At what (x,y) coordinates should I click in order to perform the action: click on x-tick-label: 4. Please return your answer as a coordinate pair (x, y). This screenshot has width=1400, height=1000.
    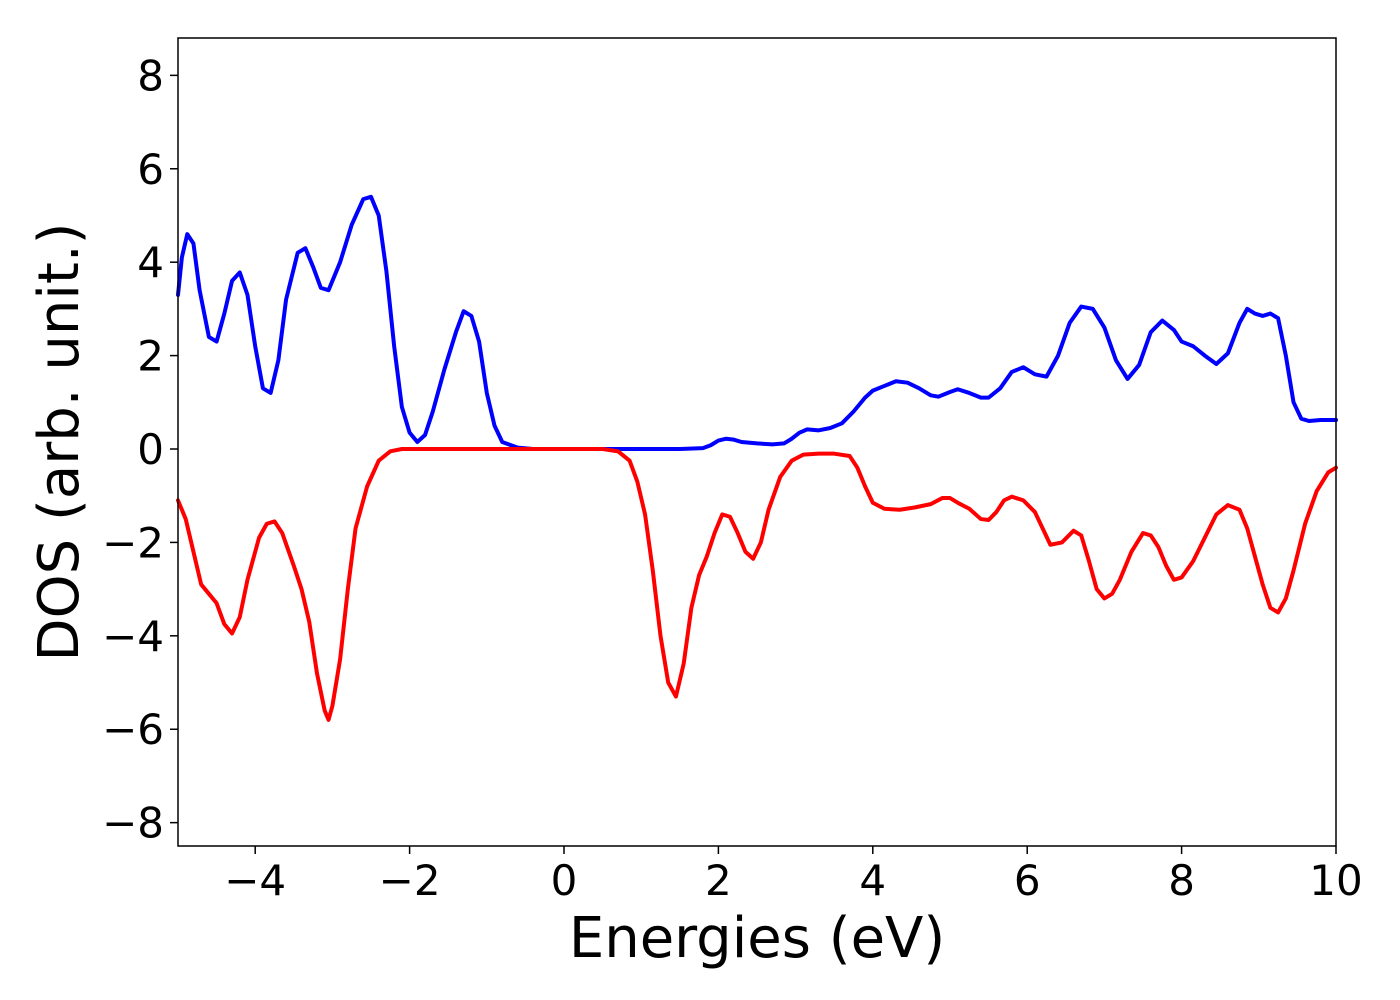
    Looking at the image, I should click on (872, 880).